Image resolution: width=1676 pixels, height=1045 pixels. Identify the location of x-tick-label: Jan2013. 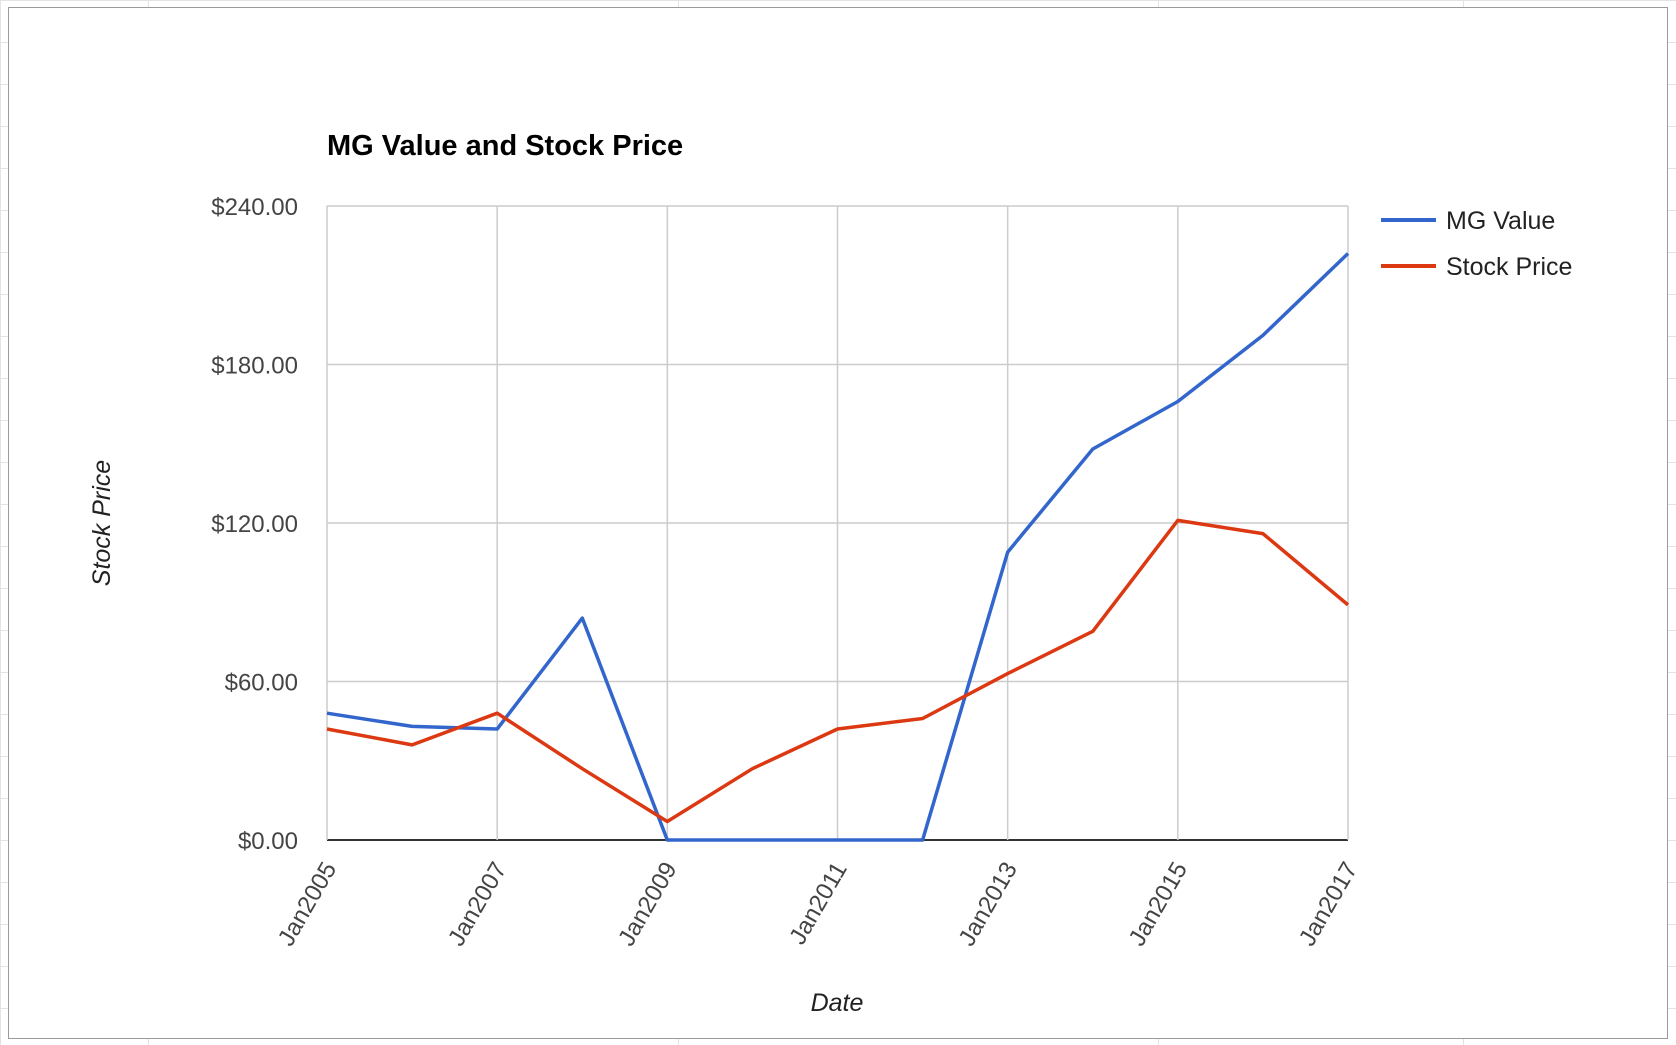
(987, 904).